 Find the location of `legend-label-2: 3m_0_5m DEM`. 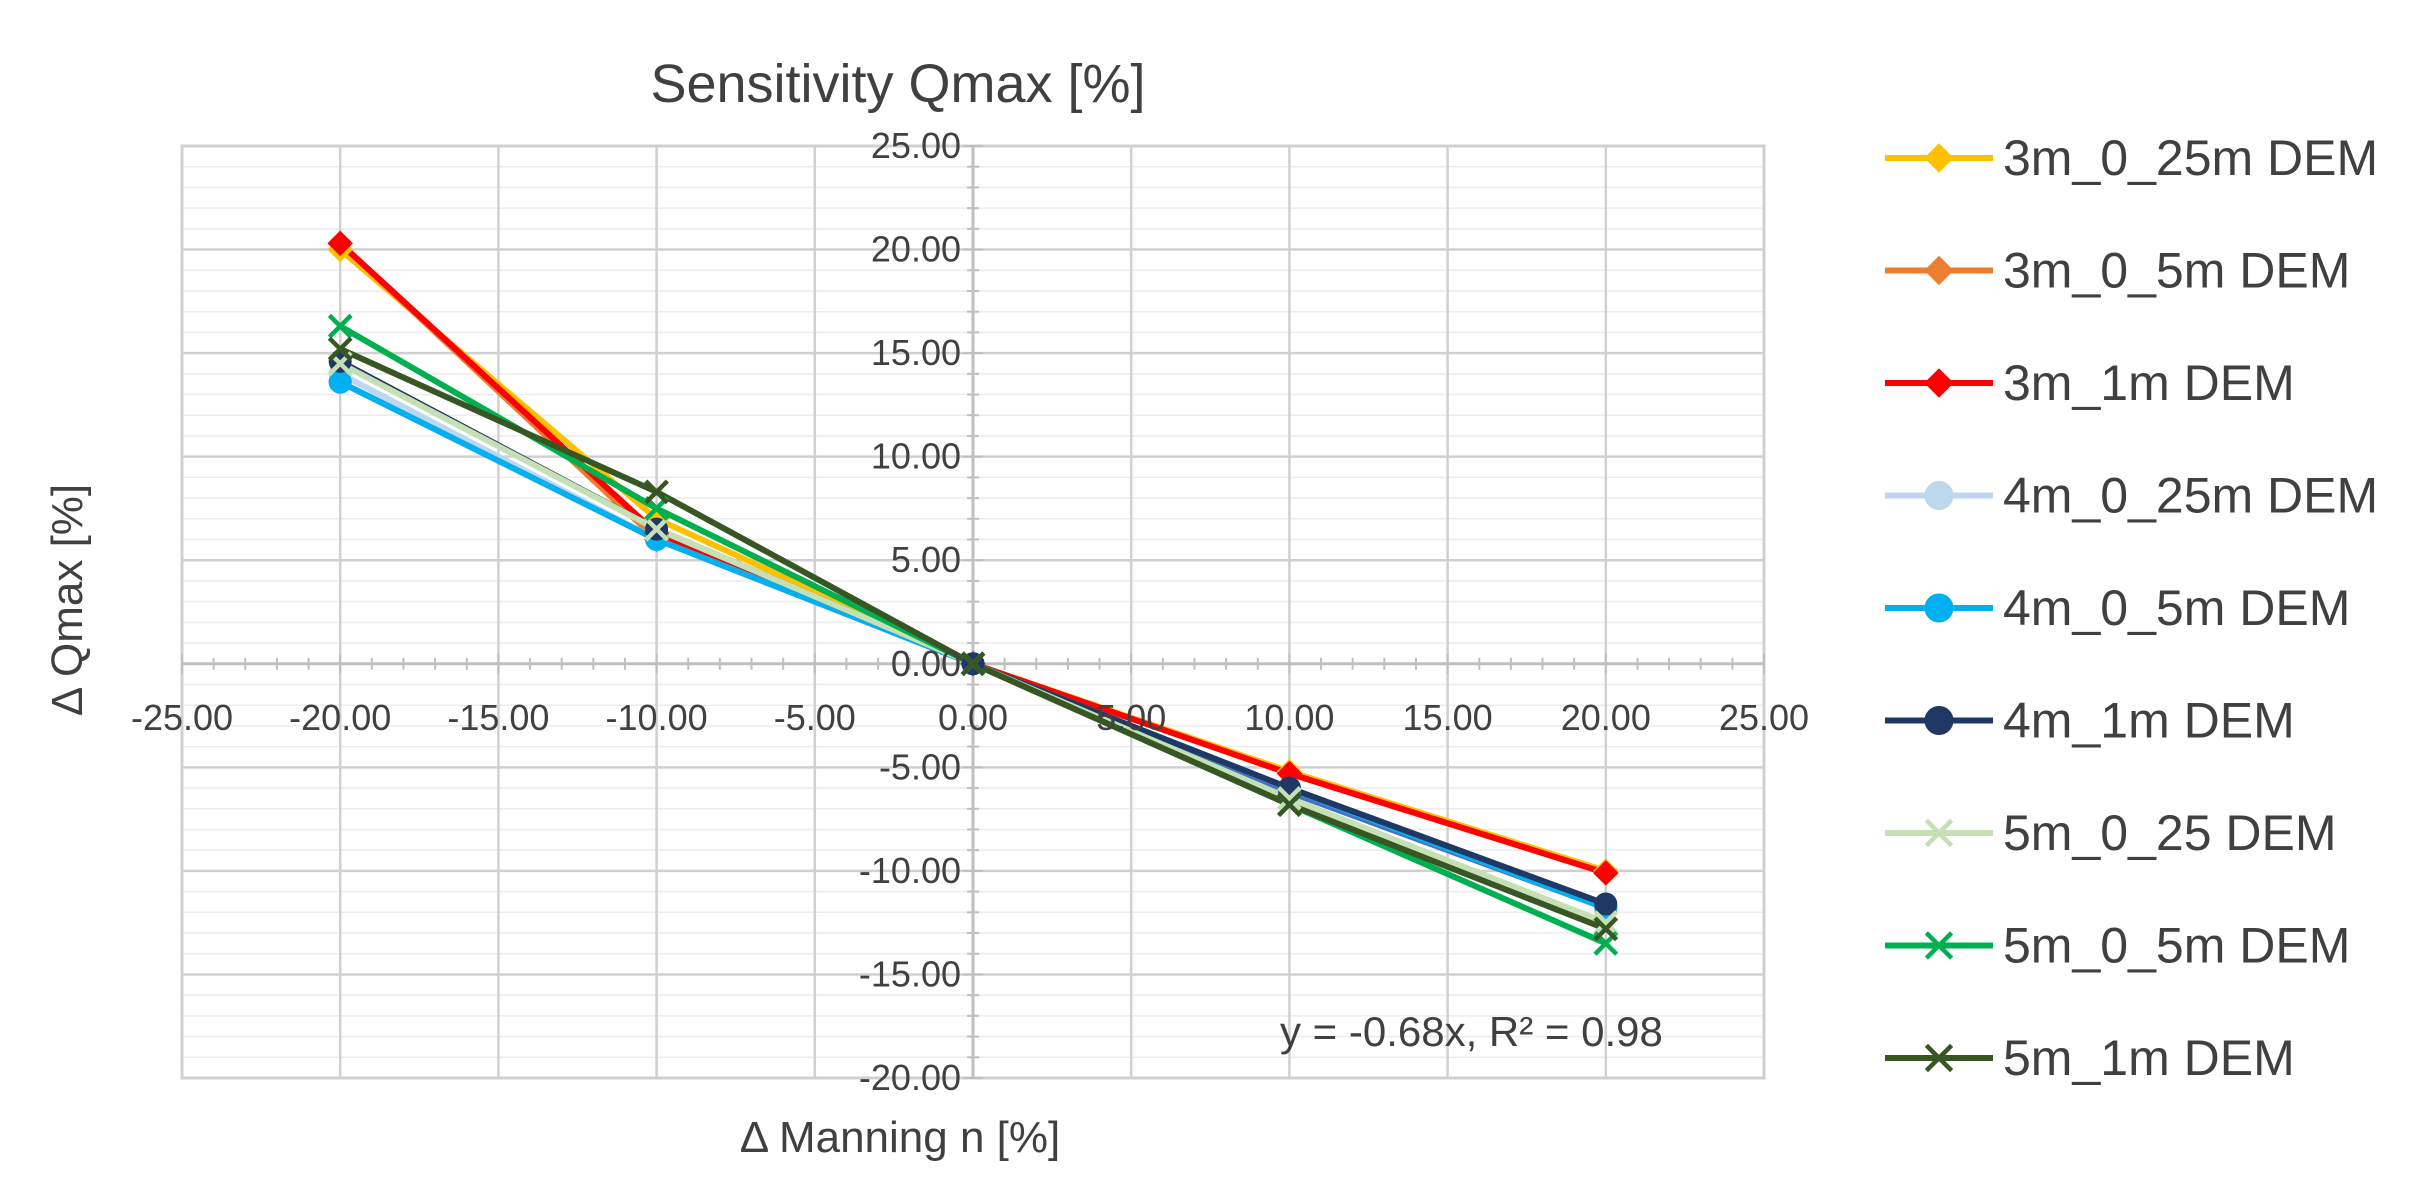

legend-label-2: 3m_0_5m DEM is located at coordinates (2176, 271).